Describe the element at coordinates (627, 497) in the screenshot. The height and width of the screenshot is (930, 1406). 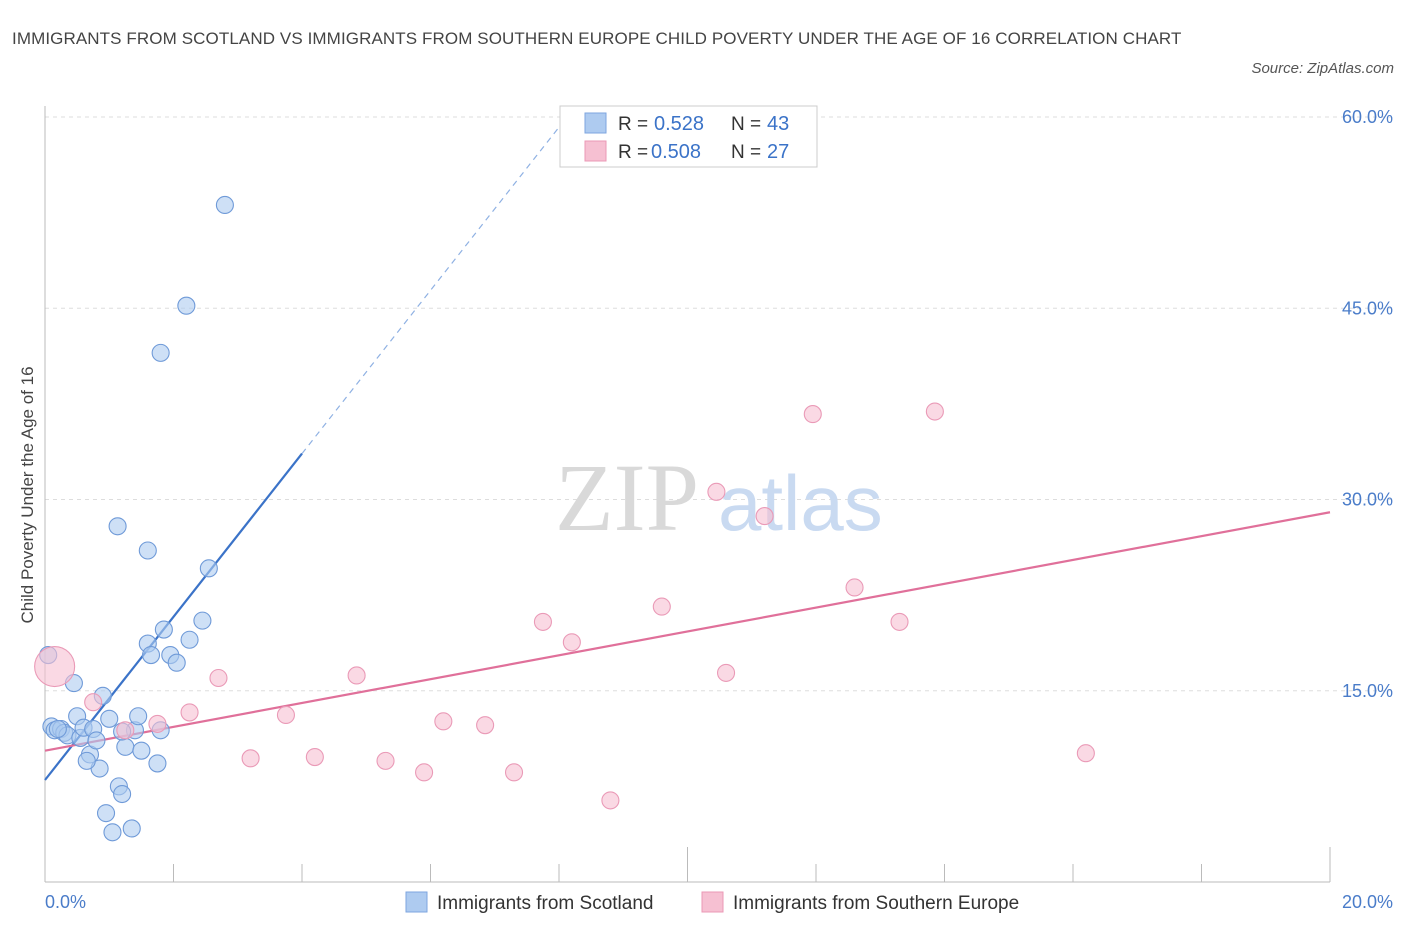
I see `watermark-zip: ZIP` at that location.